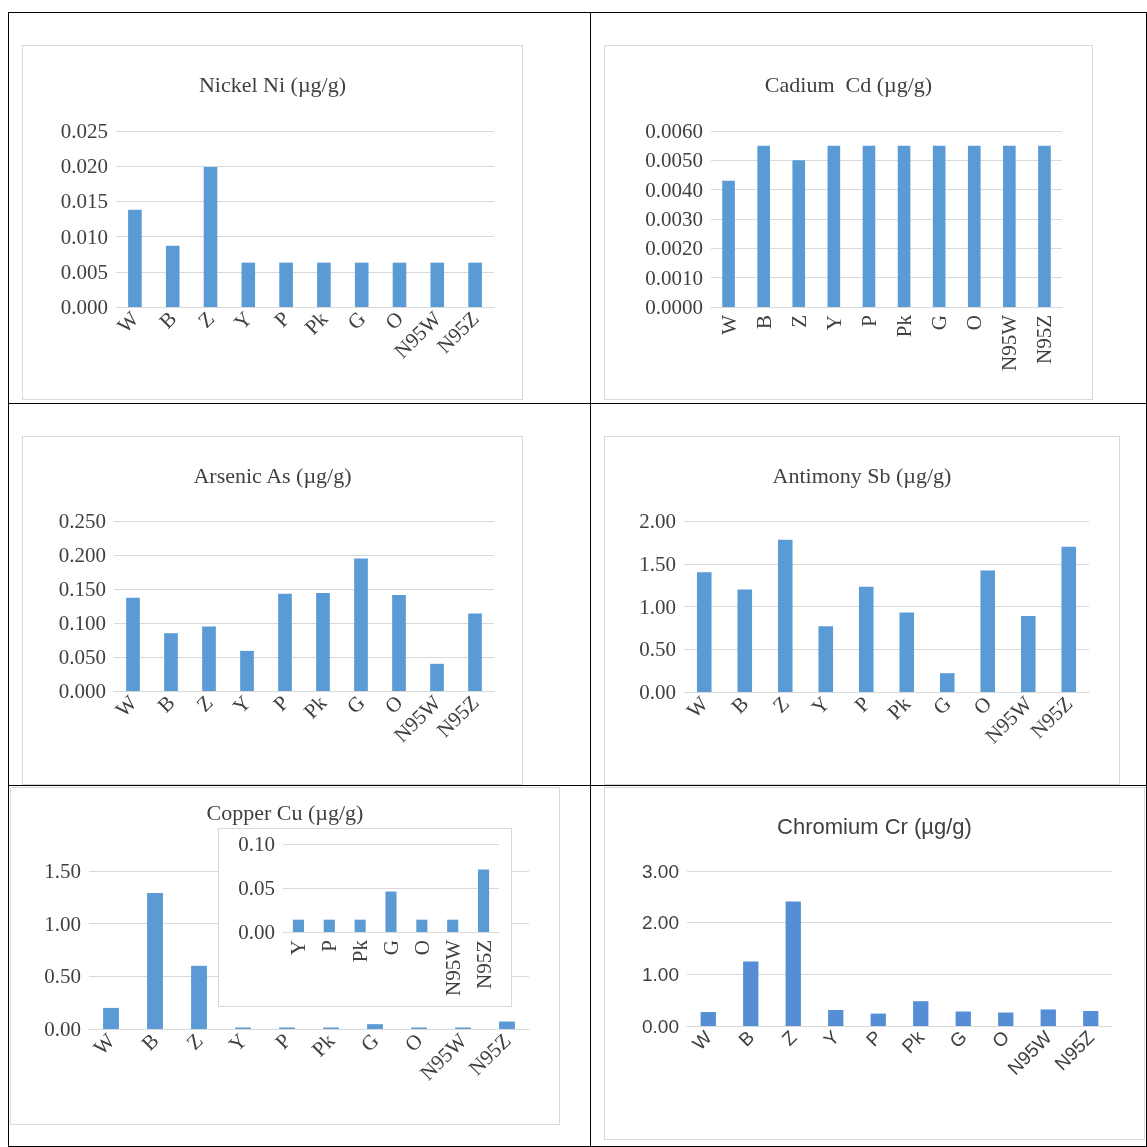 Image resolution: width=1147 pixels, height=1147 pixels. I want to click on y-tick-label: 0.150, so click(82, 589).